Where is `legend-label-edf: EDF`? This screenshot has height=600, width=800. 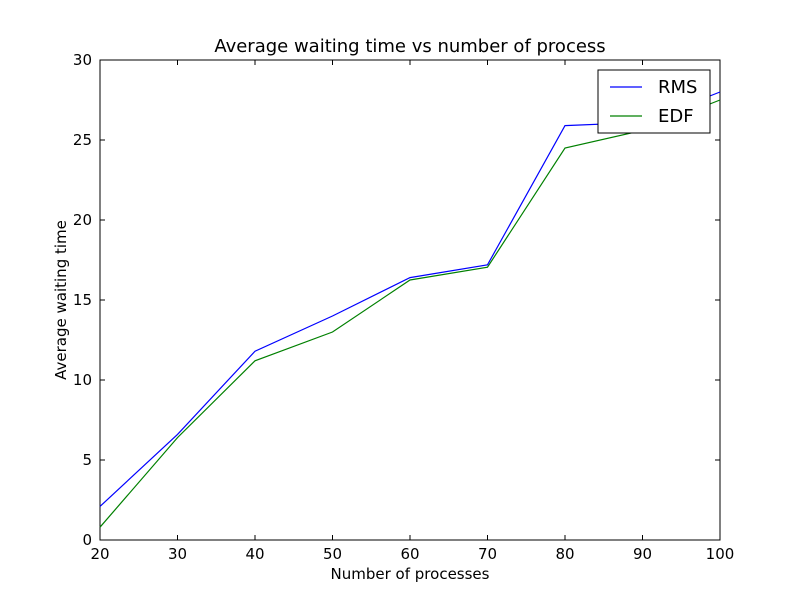
legend-label-edf: EDF is located at coordinates (676, 116).